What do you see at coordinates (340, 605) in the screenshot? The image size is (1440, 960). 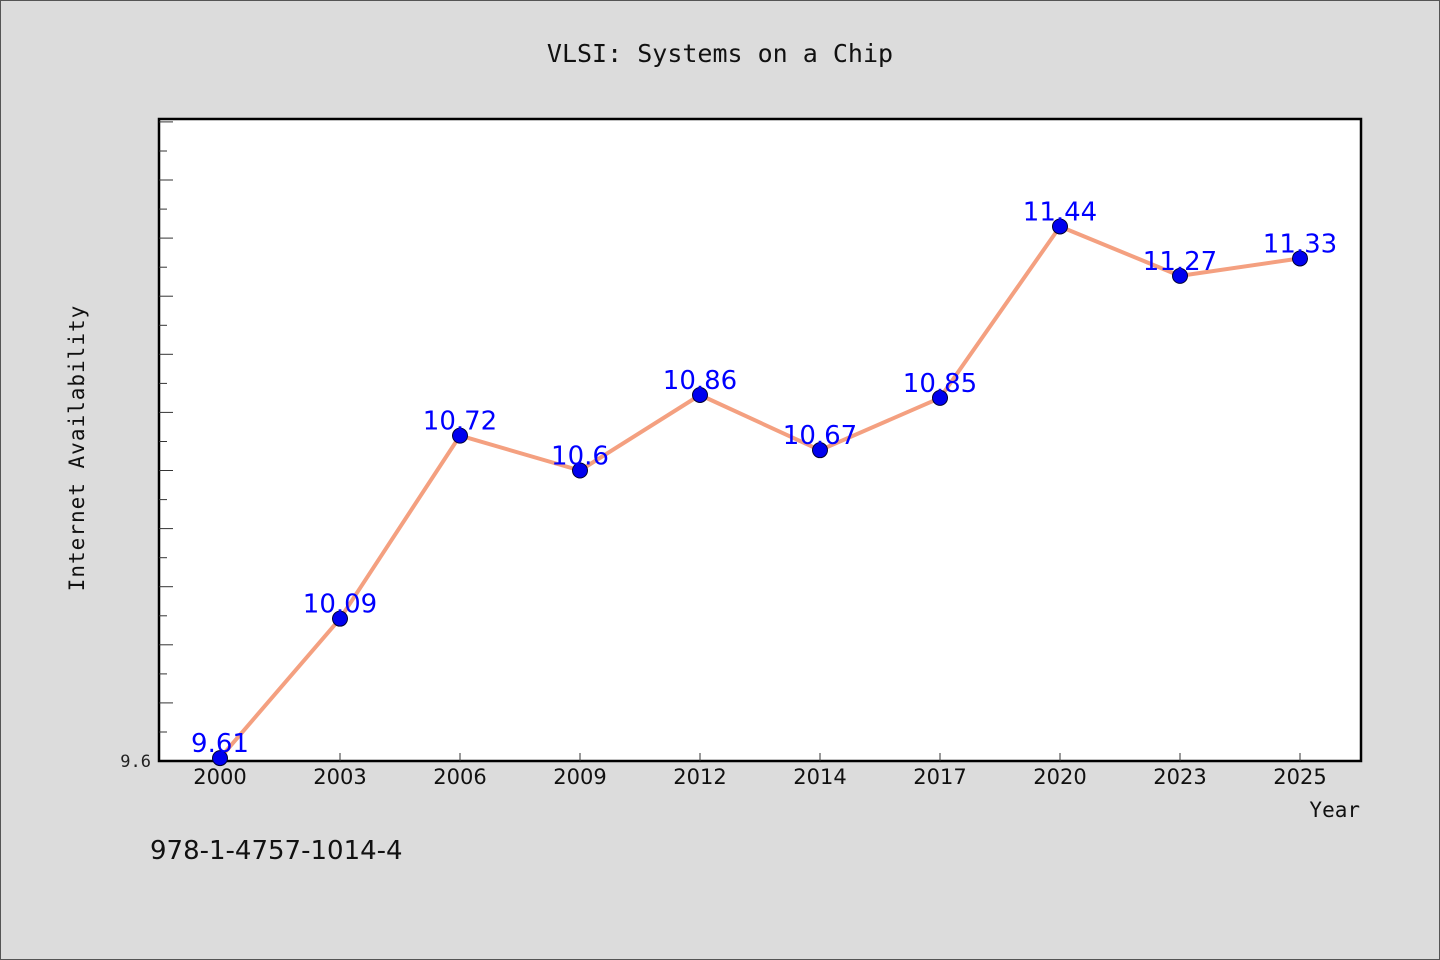 I see `data-label: 10.09` at bounding box center [340, 605].